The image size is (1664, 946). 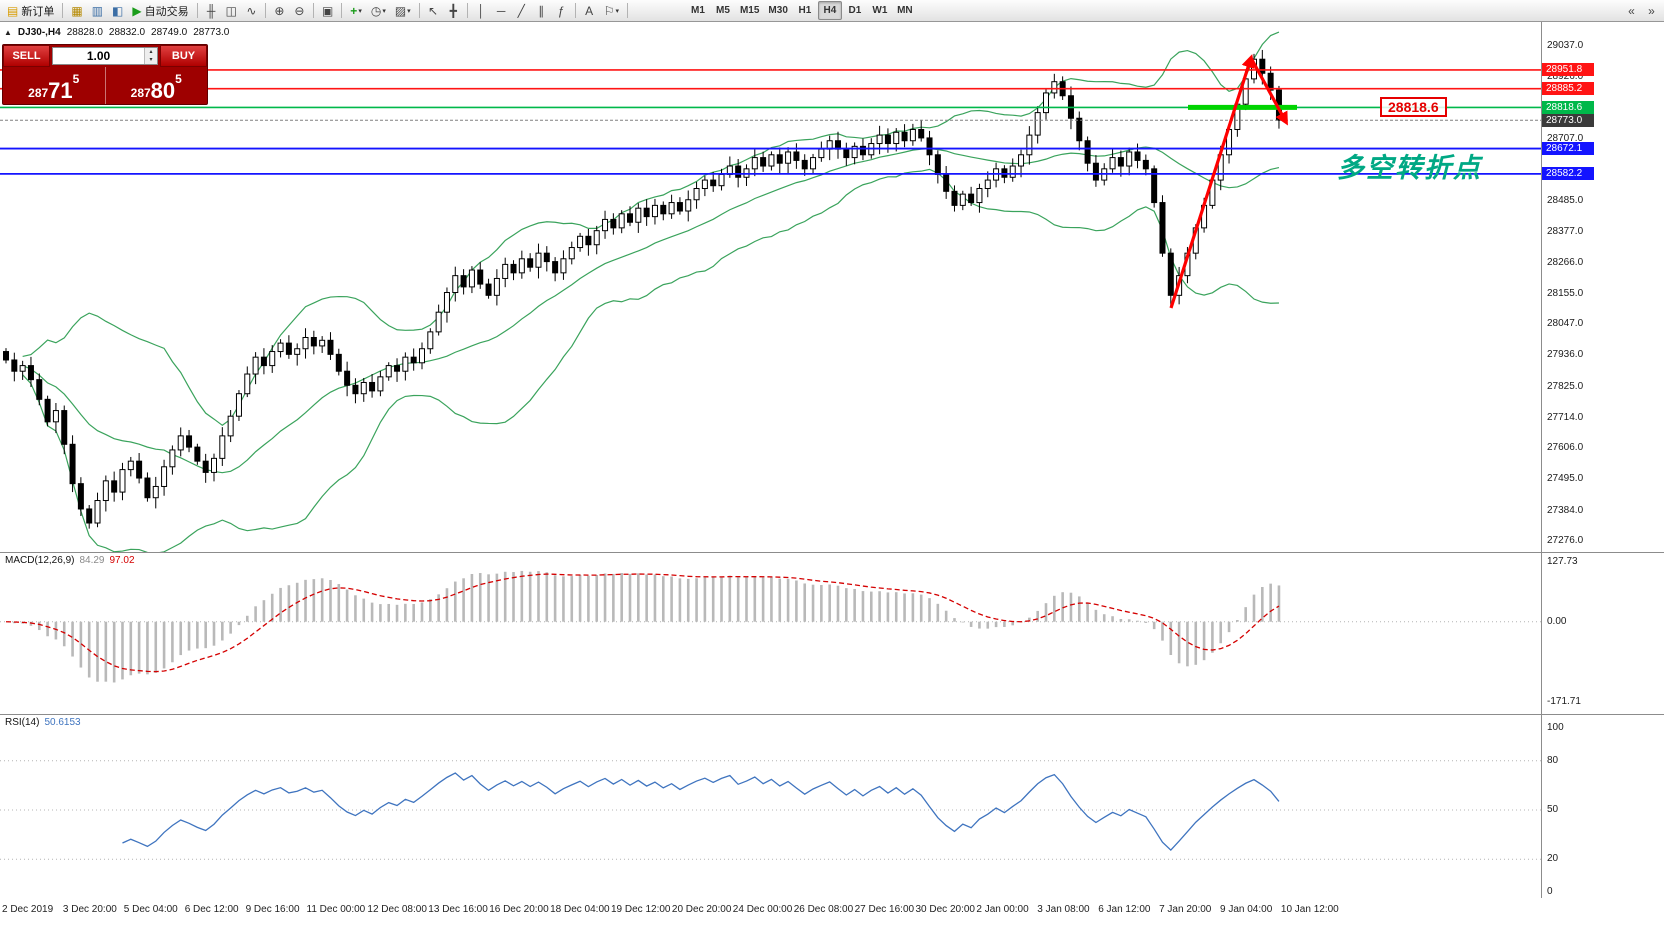 What do you see at coordinates (458, 909) in the screenshot?
I see `time-axis-label: 13 Dec 16:00` at bounding box center [458, 909].